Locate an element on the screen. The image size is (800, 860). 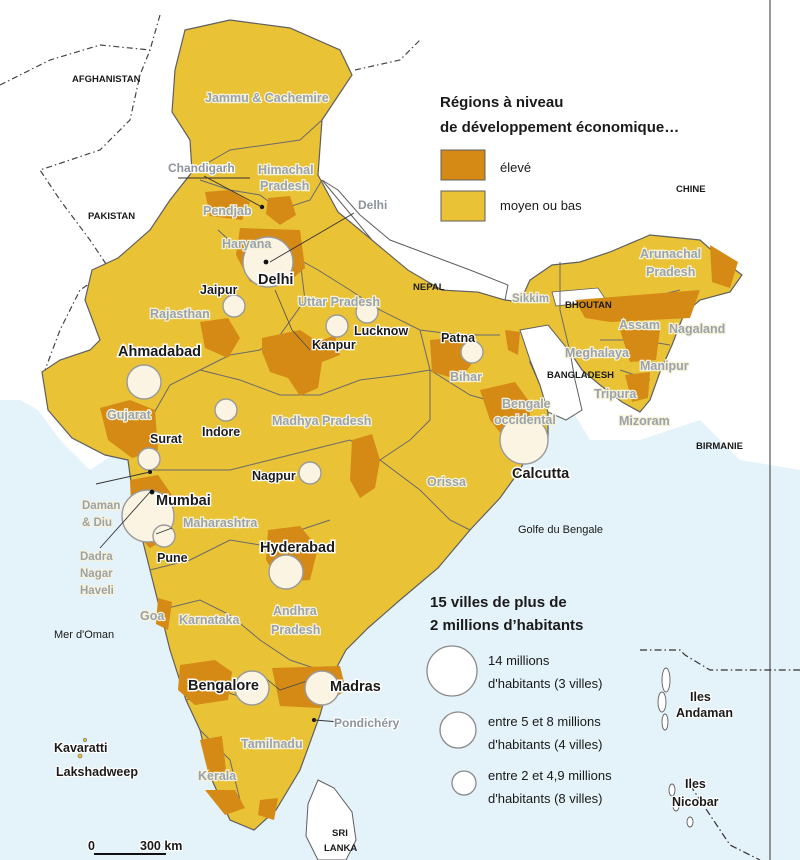
legend-swatch-low is located at coordinates (463, 206).